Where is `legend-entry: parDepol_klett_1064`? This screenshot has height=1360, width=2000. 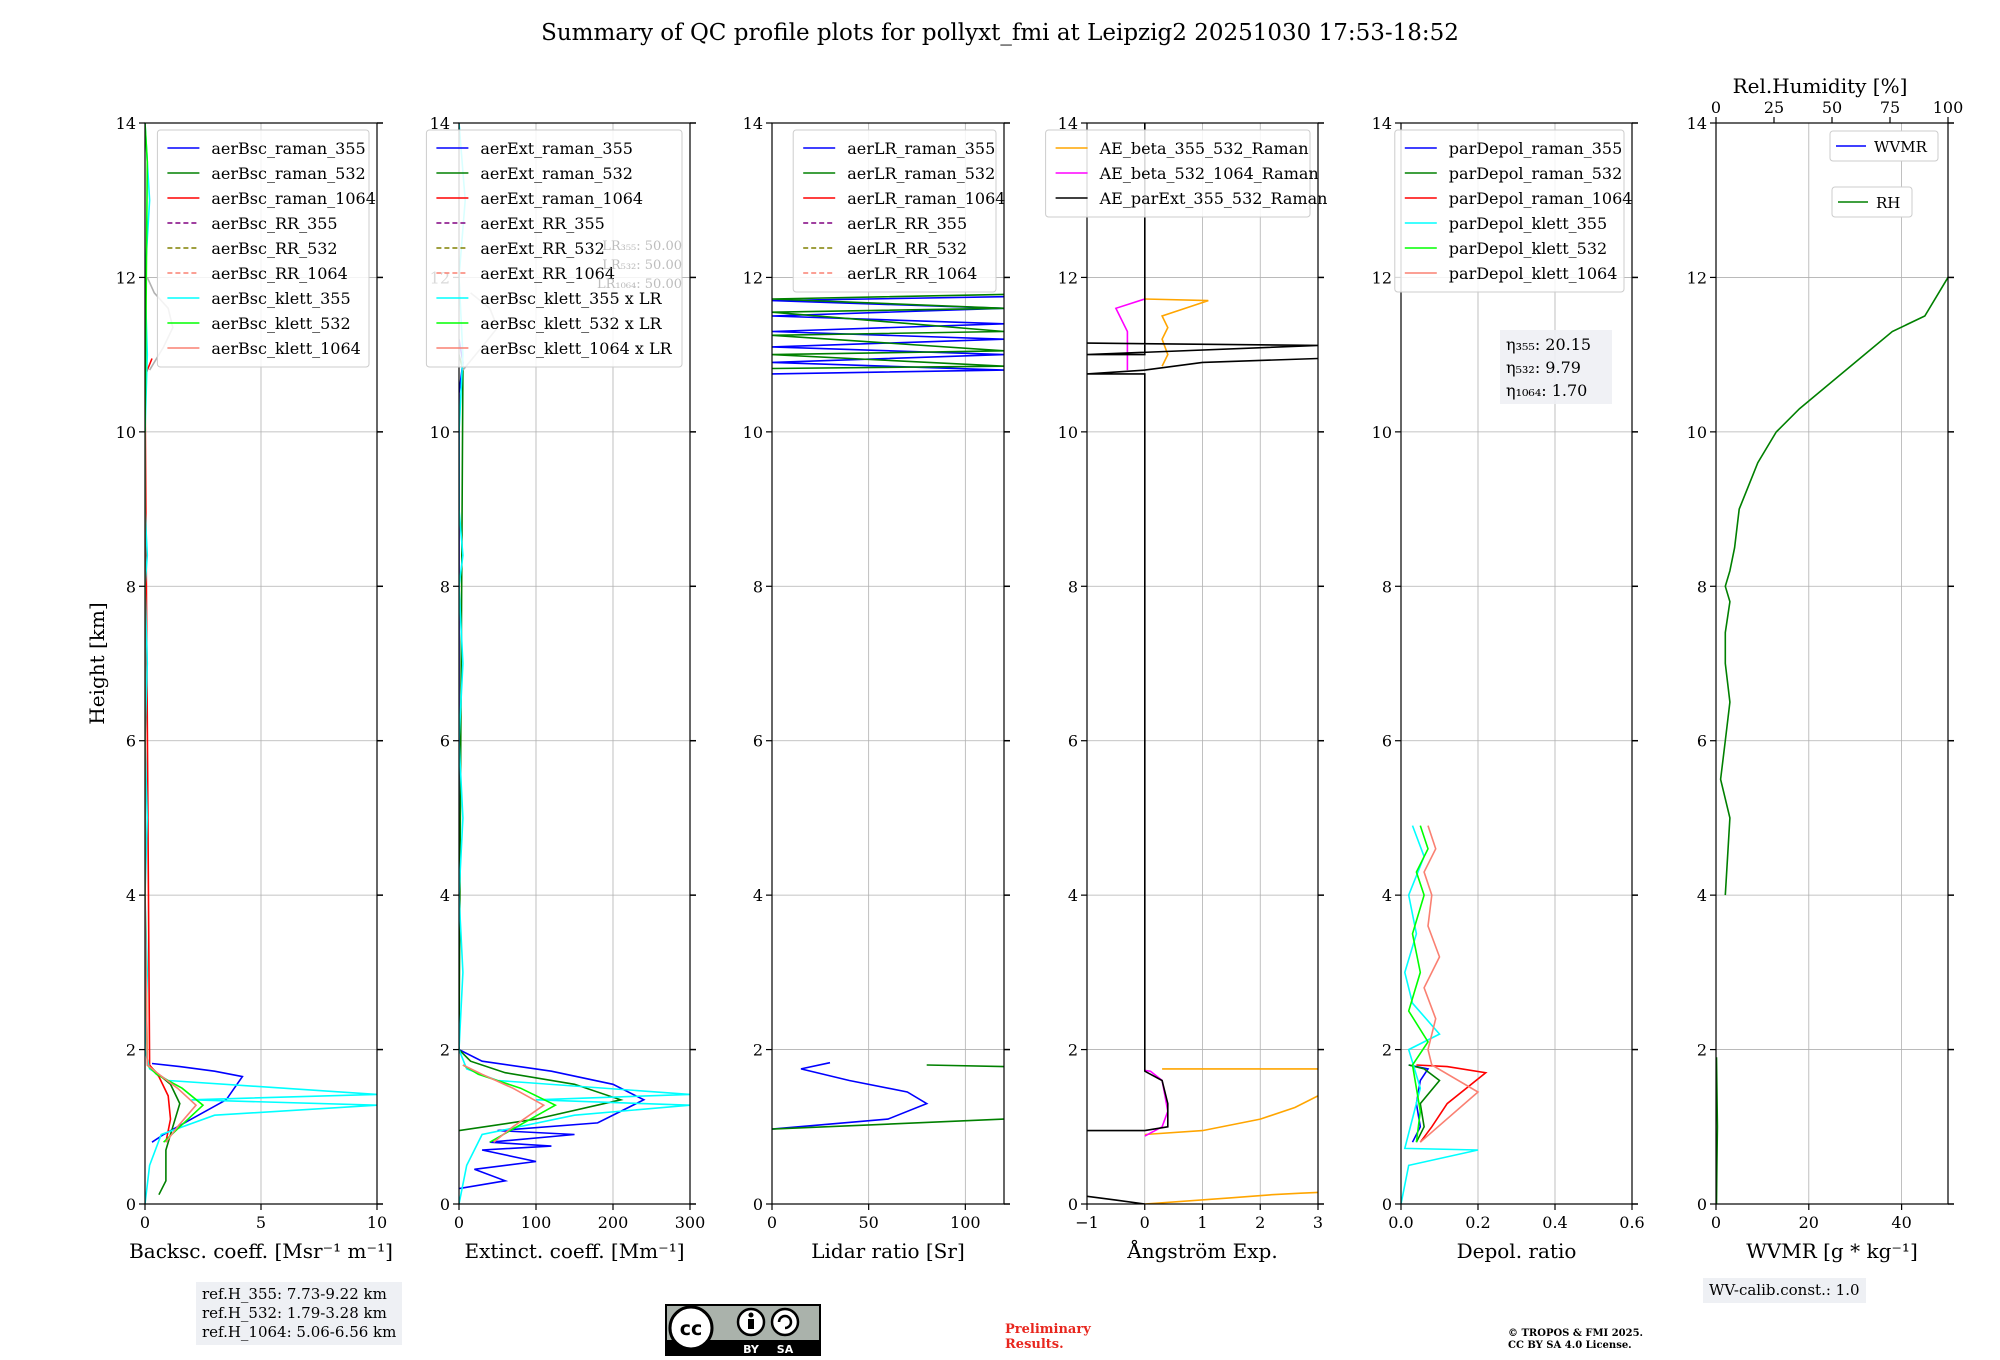 legend-entry: parDepol_klett_1064 is located at coordinates (1533, 273).